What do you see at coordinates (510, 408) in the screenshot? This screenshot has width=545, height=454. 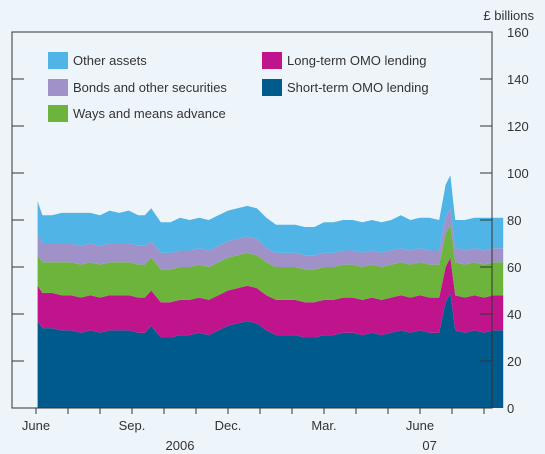 I see `y-tick-label: 0` at bounding box center [510, 408].